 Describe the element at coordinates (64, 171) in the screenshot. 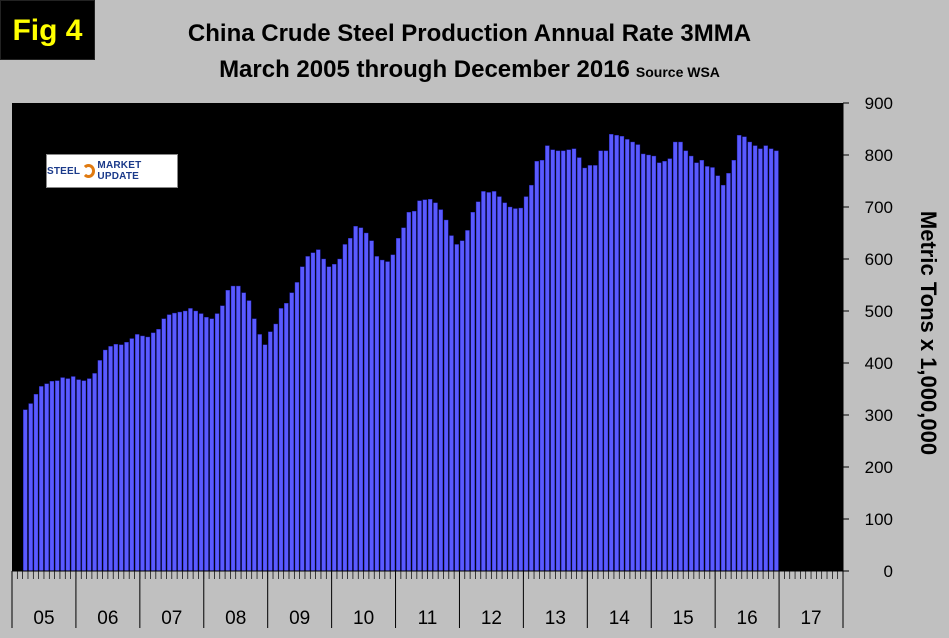

I see `logo-steel-text: STEEL` at that location.